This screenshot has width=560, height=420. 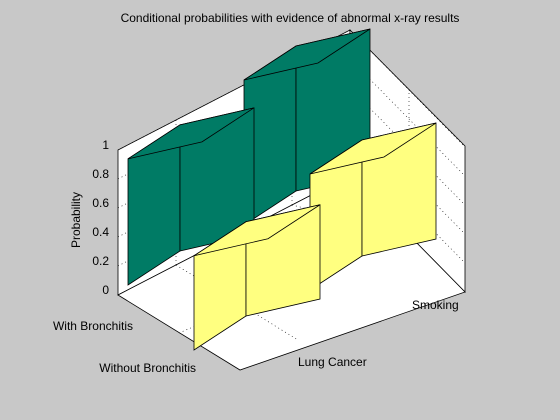 I want to click on column-label-lung-cancer: Lung Cancer, so click(x=332, y=362).